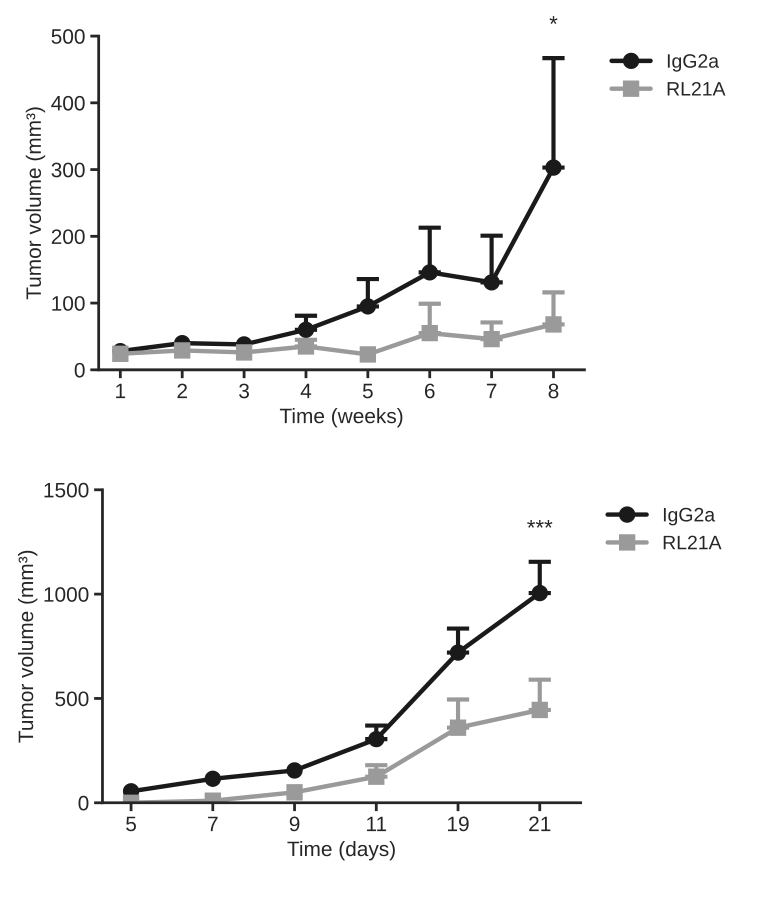 The height and width of the screenshot is (902, 759). I want to click on x-tick-label: 2, so click(182, 391).